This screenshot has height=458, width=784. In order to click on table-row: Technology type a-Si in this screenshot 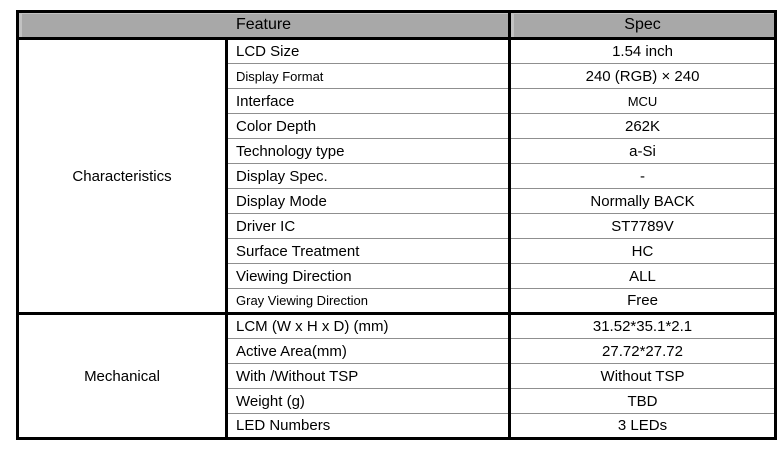, I will do `click(397, 151)`.